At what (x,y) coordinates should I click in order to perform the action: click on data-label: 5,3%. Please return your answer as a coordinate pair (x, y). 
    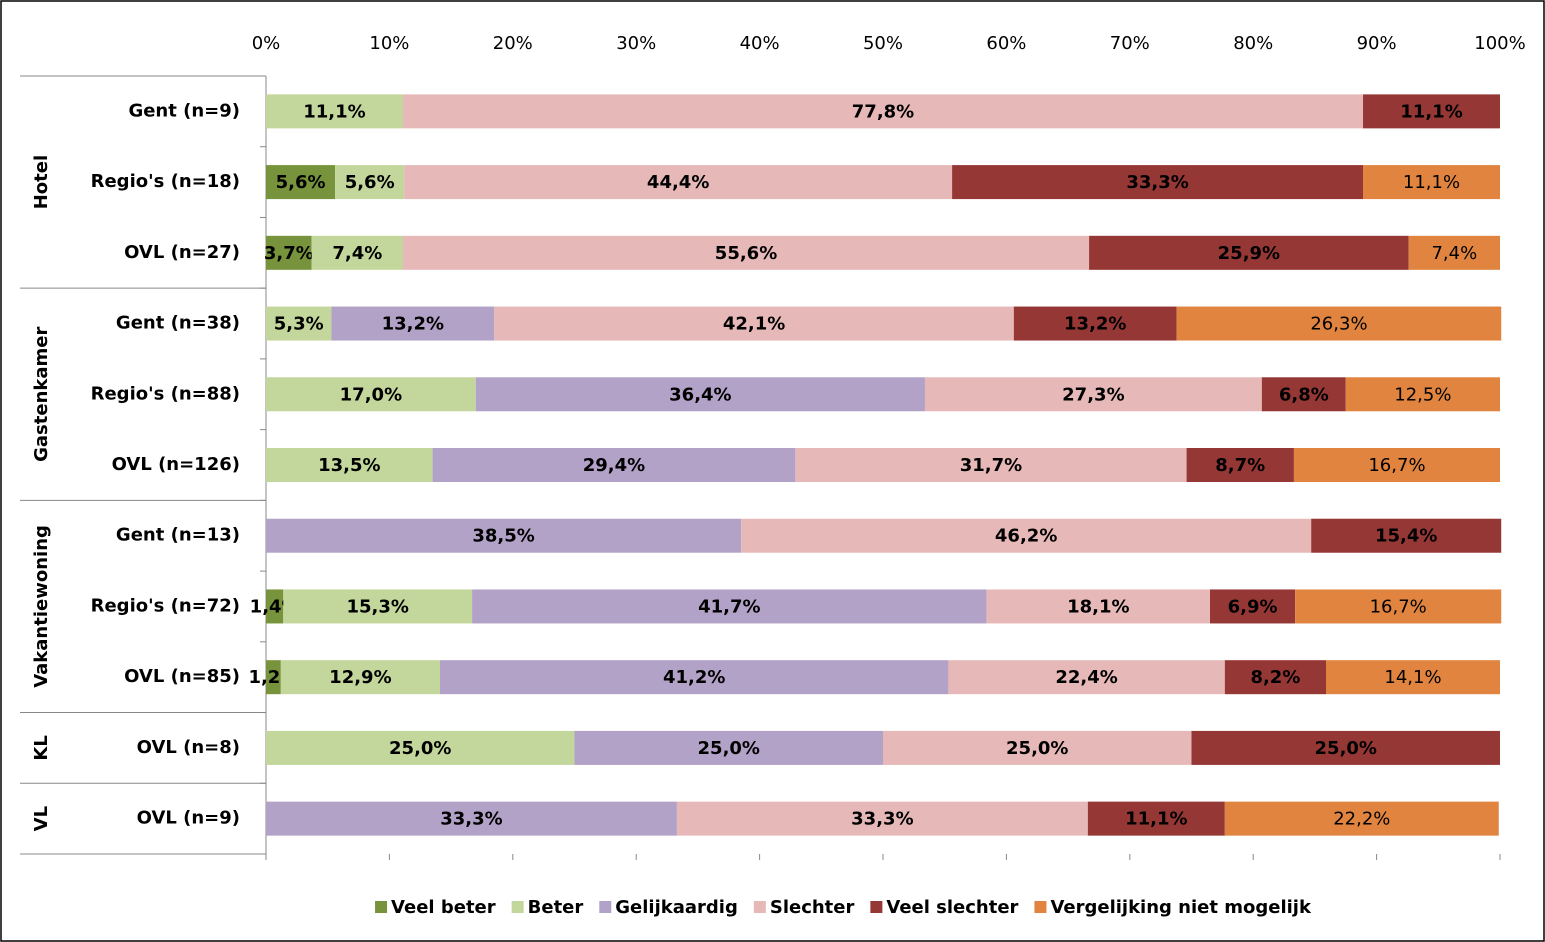
    Looking at the image, I should click on (299, 324).